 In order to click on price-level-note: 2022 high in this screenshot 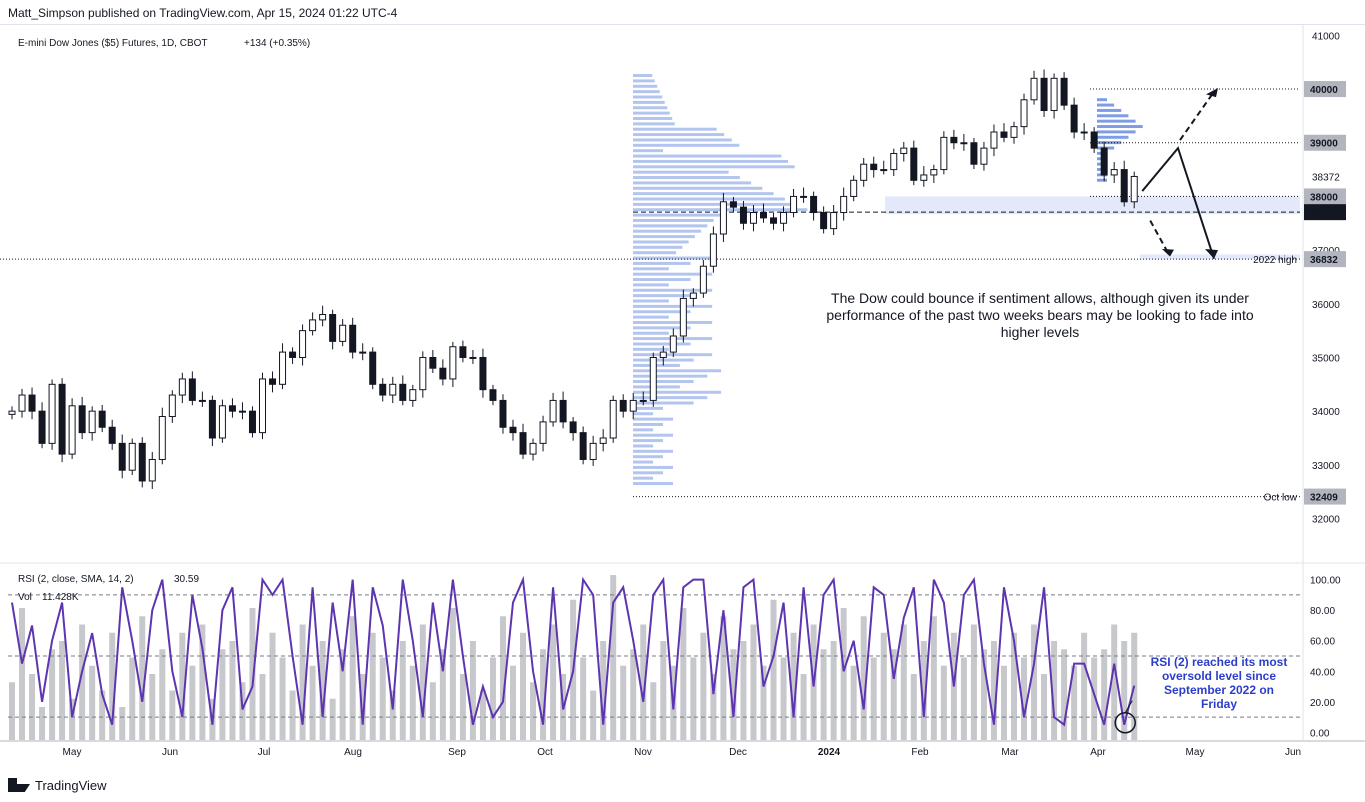, I will do `click(1275, 260)`.